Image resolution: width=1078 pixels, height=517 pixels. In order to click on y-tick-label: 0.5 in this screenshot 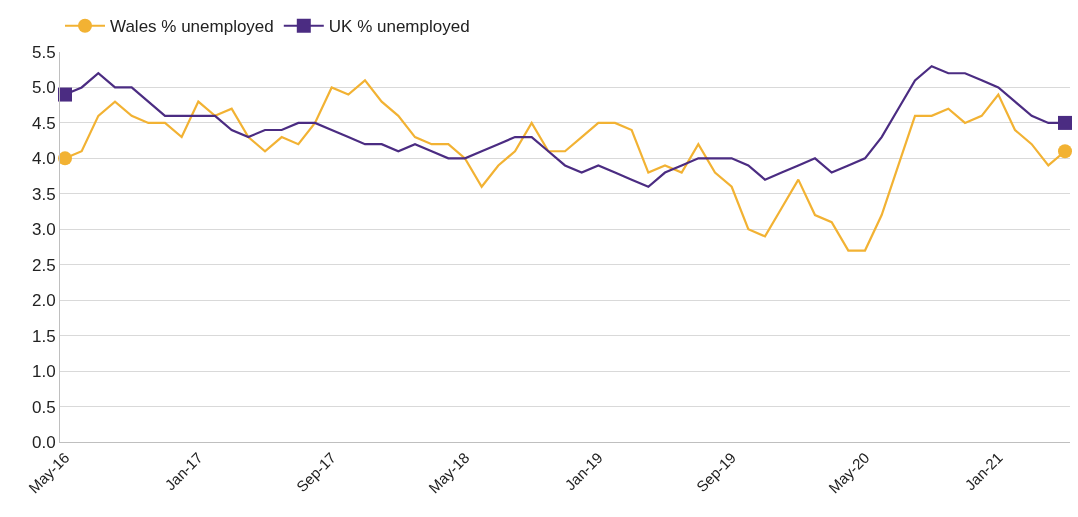, I will do `click(43, 407)`.